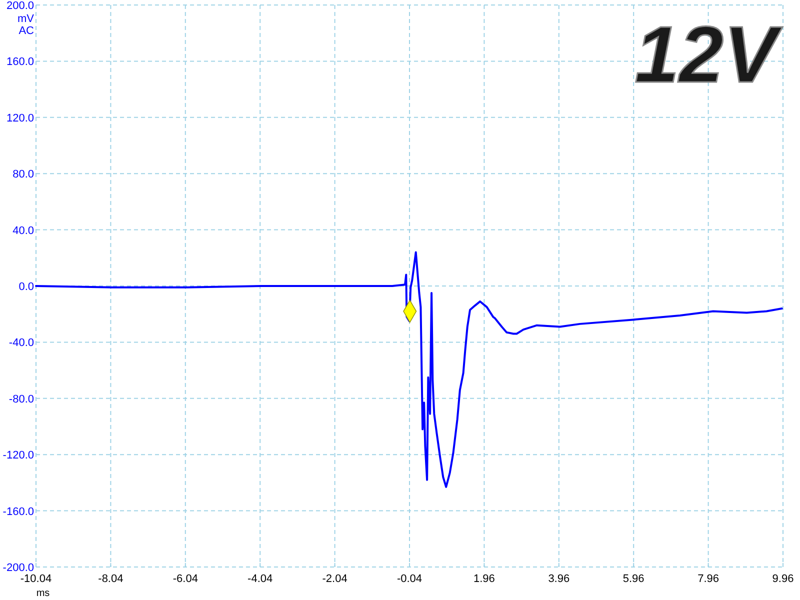 This screenshot has width=800, height=600. What do you see at coordinates (484, 579) in the screenshot?
I see `x-tick-label: 1.96` at bounding box center [484, 579].